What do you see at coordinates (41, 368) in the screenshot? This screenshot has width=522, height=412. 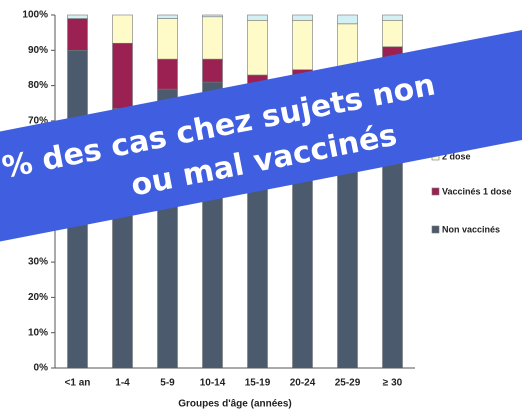 I see `y-tick-label: 0%` at bounding box center [41, 368].